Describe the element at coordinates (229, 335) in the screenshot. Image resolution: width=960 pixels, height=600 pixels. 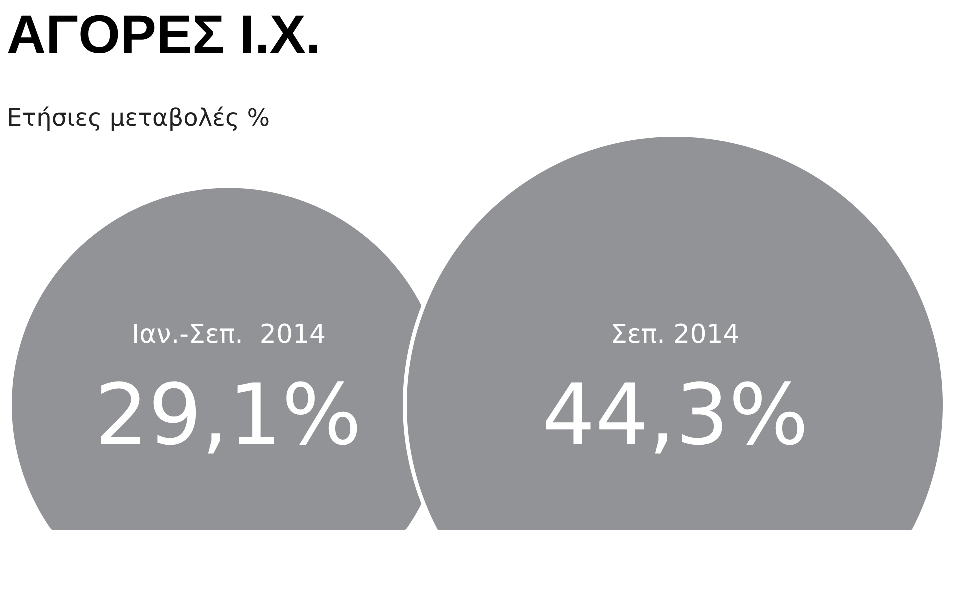
I see `category-label: Ιαν.-Σεπ. 2014` at that location.